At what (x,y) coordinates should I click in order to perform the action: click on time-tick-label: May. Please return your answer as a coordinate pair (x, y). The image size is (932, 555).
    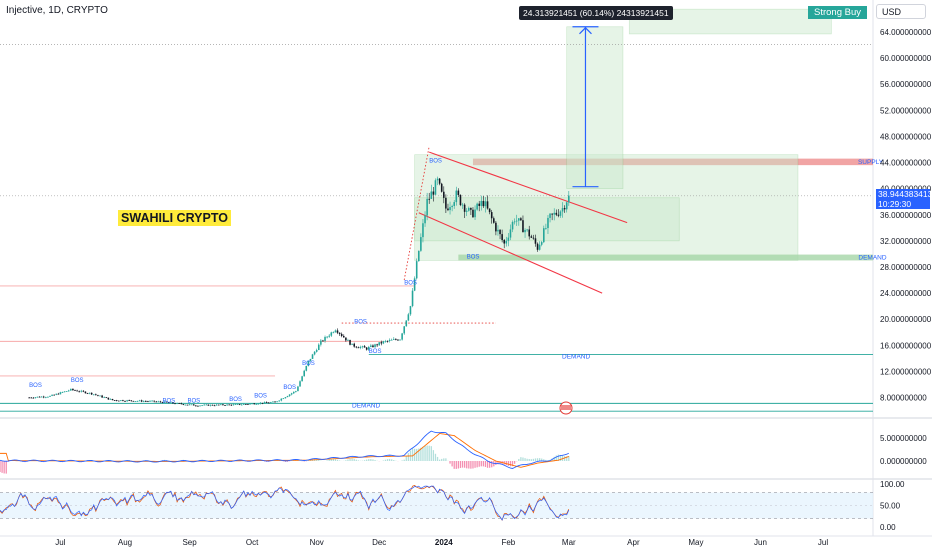
    Looking at the image, I should click on (695, 542).